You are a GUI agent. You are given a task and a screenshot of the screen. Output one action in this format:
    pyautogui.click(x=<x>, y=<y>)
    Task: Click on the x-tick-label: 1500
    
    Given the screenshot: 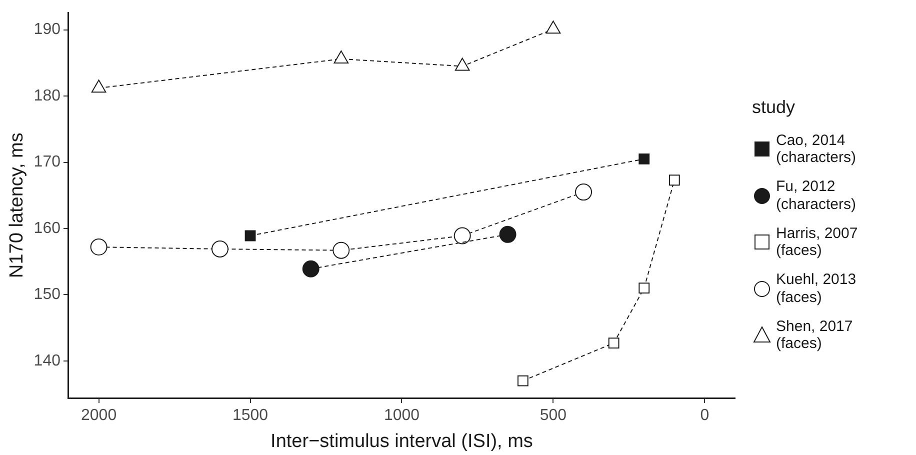 What is the action you would take?
    pyautogui.click(x=250, y=415)
    